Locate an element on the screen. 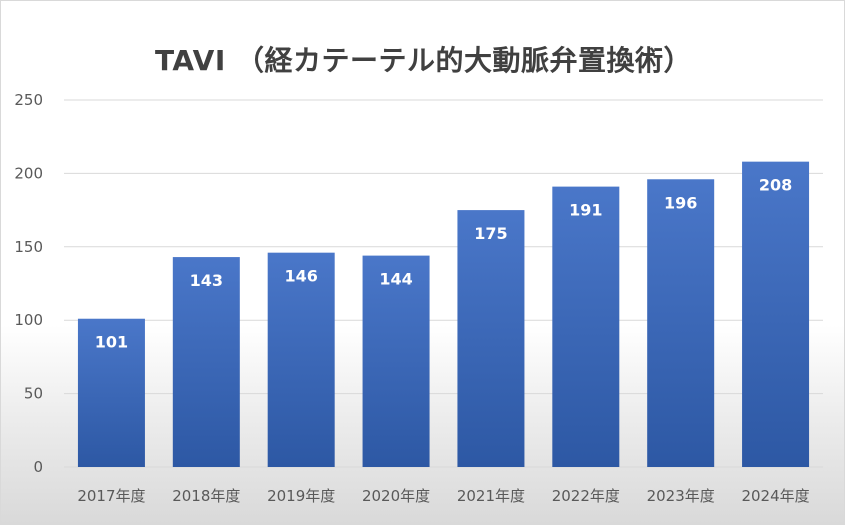  data-label: 175 is located at coordinates (490, 233).